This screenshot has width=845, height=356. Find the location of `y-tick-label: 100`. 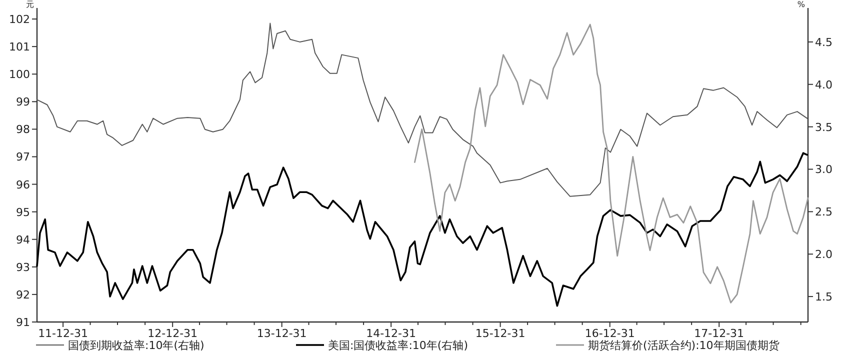

y-tick-label: 100 is located at coordinates (19, 75).